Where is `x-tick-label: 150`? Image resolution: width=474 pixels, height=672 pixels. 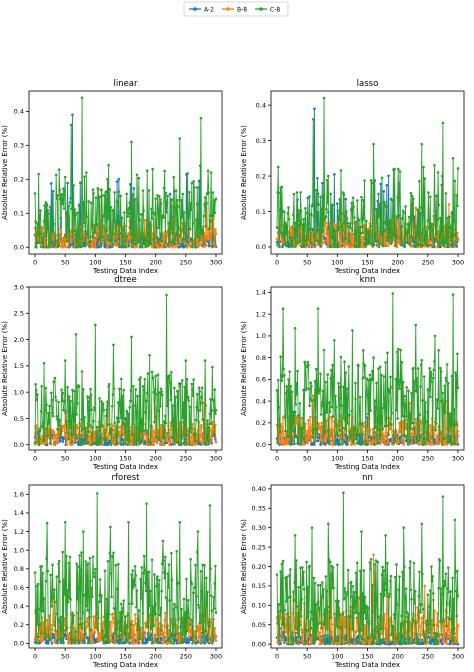
x-tick-label: 150 is located at coordinates (125, 657).